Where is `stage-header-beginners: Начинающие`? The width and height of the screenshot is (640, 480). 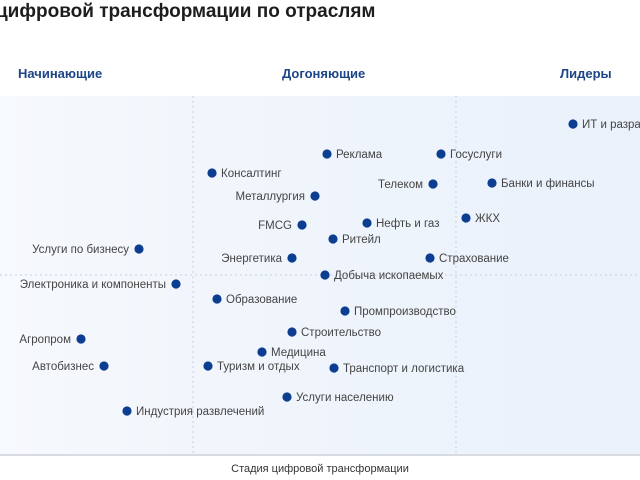
stage-header-beginners: Начинающие is located at coordinates (60, 73).